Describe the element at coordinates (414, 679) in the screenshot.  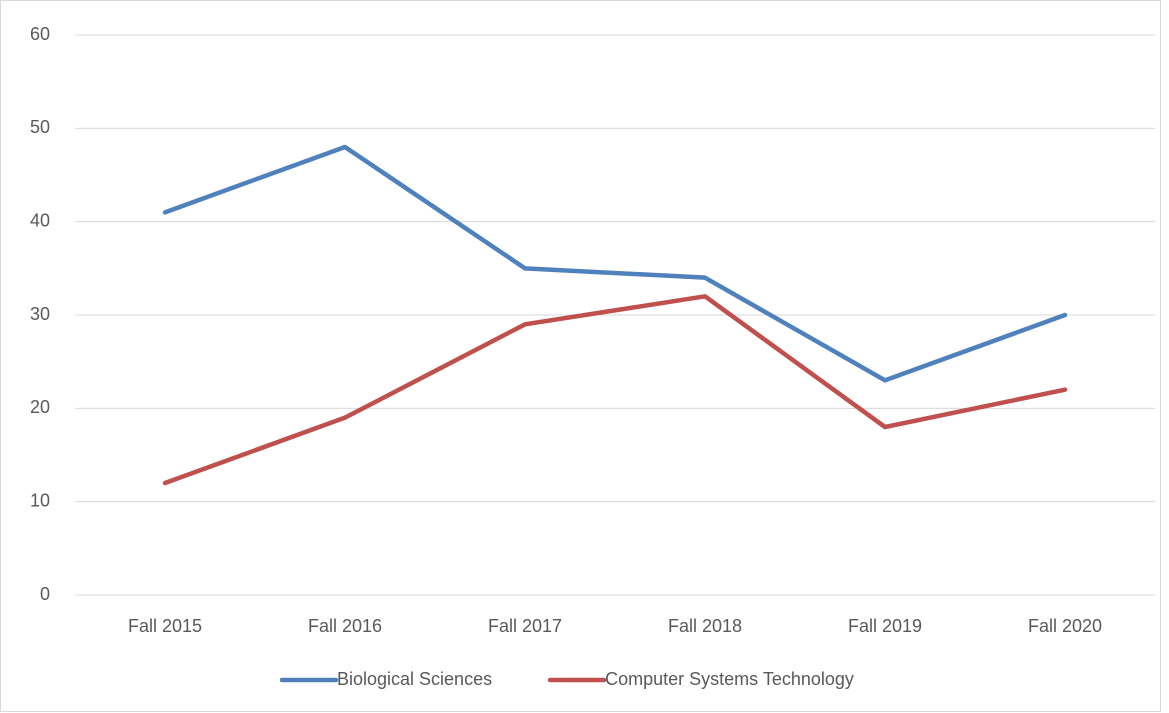
I see `legend-label: Biological Sciences` at that location.